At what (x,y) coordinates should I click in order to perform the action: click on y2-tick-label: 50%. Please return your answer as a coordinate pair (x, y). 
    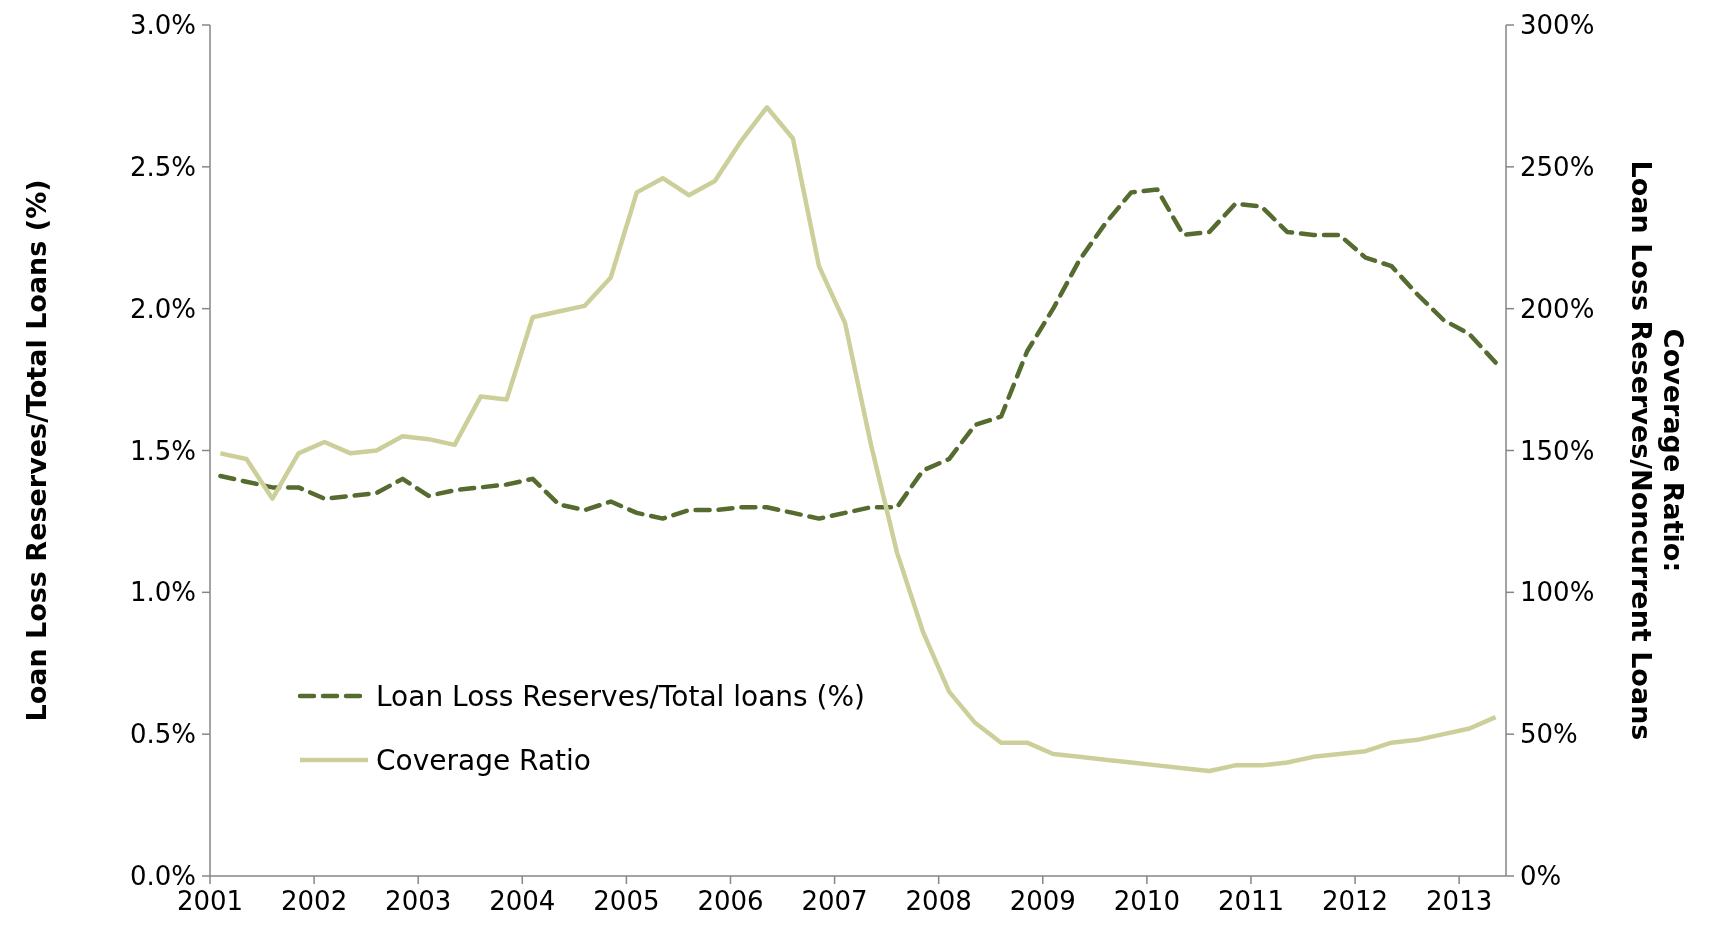
    Looking at the image, I should click on (1549, 734).